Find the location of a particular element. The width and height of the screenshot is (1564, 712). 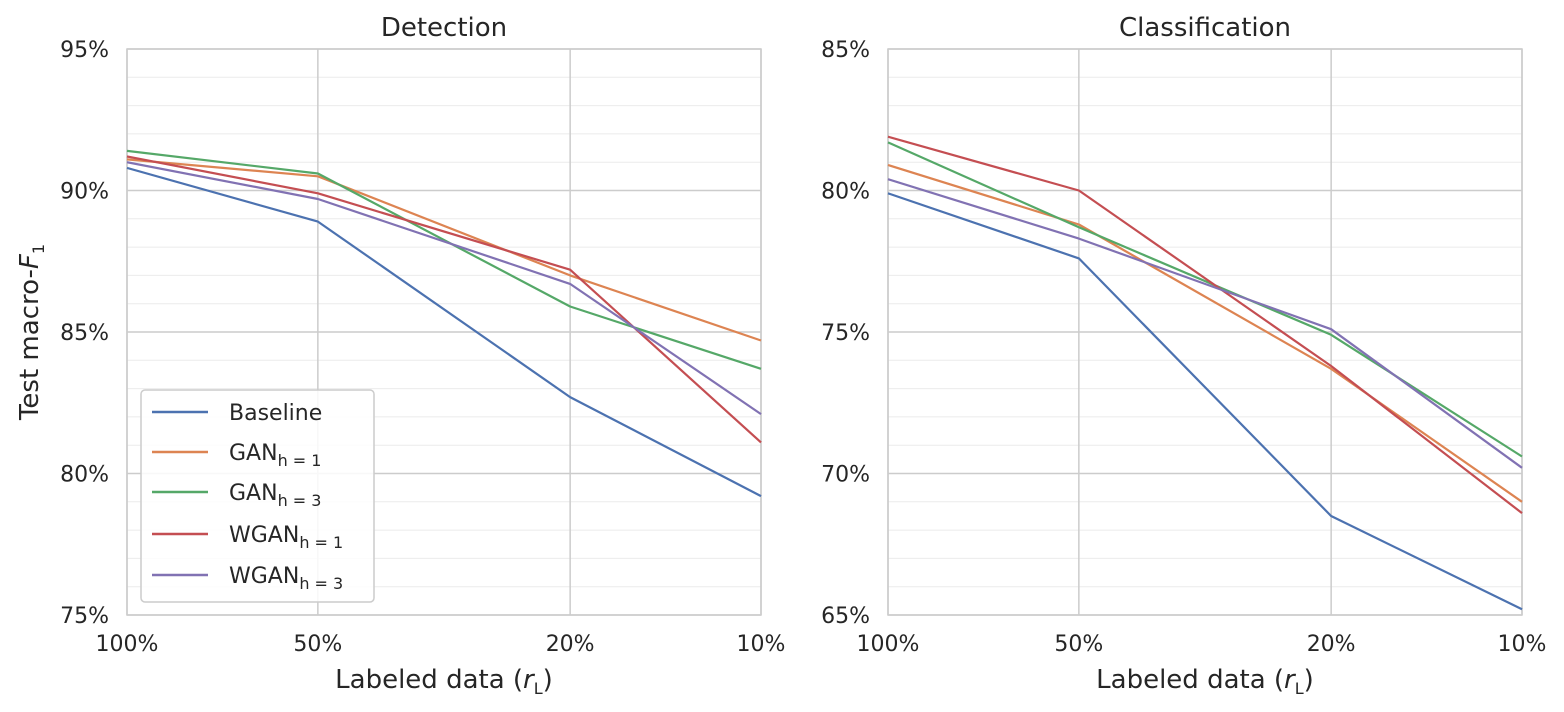

classification-title: Classification is located at coordinates (1205, 28).